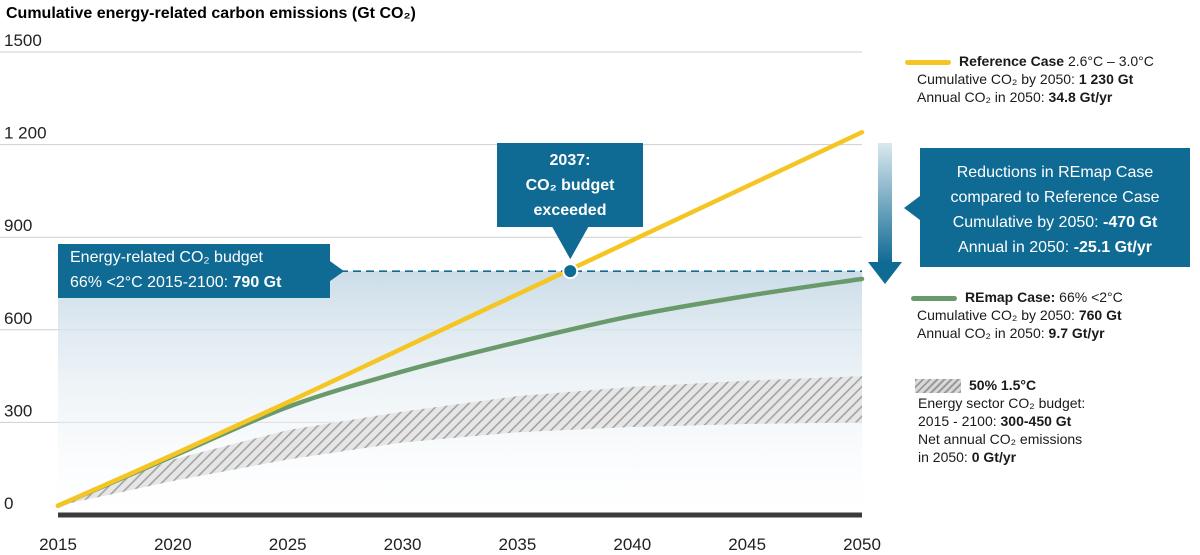 This screenshot has height=555, width=1200. I want to click on band-line-3: Net annual CO₂ emissions, so click(1000, 439).